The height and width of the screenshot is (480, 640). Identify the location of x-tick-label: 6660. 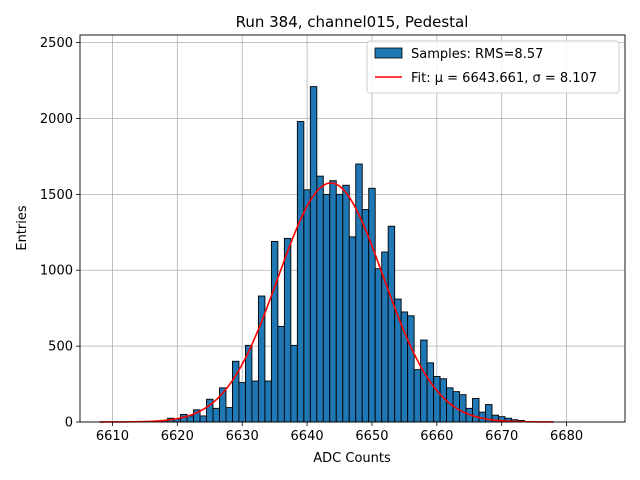
(436, 436).